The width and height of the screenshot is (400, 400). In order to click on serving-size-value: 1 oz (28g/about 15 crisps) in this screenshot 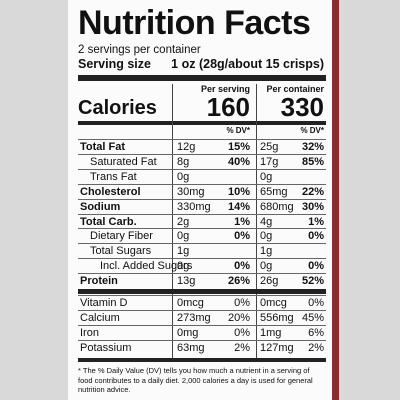, I will do `click(247, 64)`.